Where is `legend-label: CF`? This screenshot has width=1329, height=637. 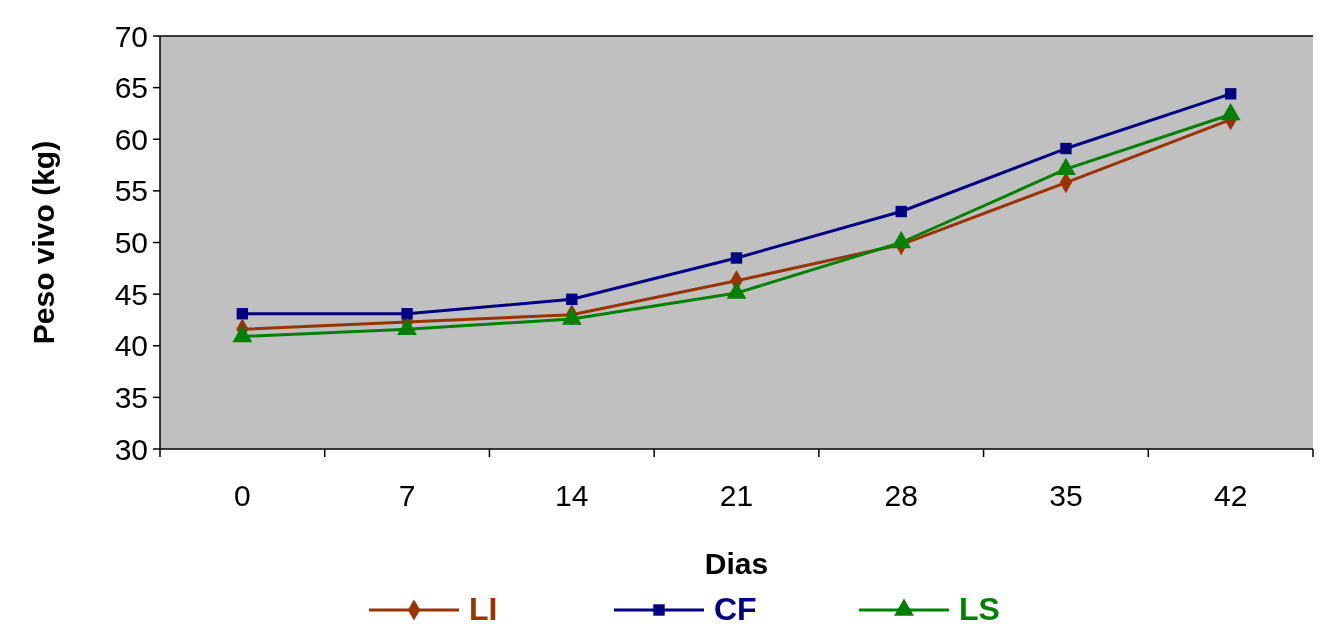
legend-label: CF is located at coordinates (735, 609).